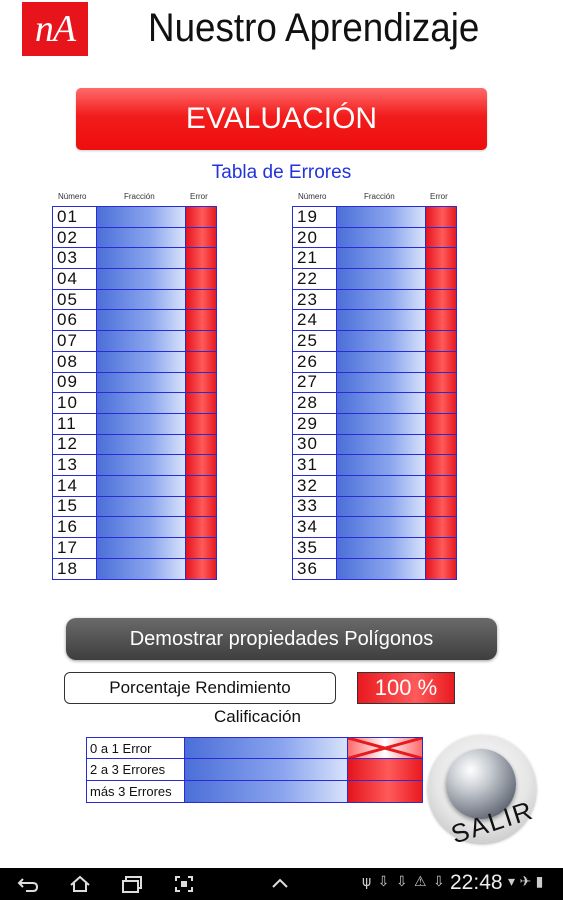  I want to click on table-row: 02, so click(134, 238).